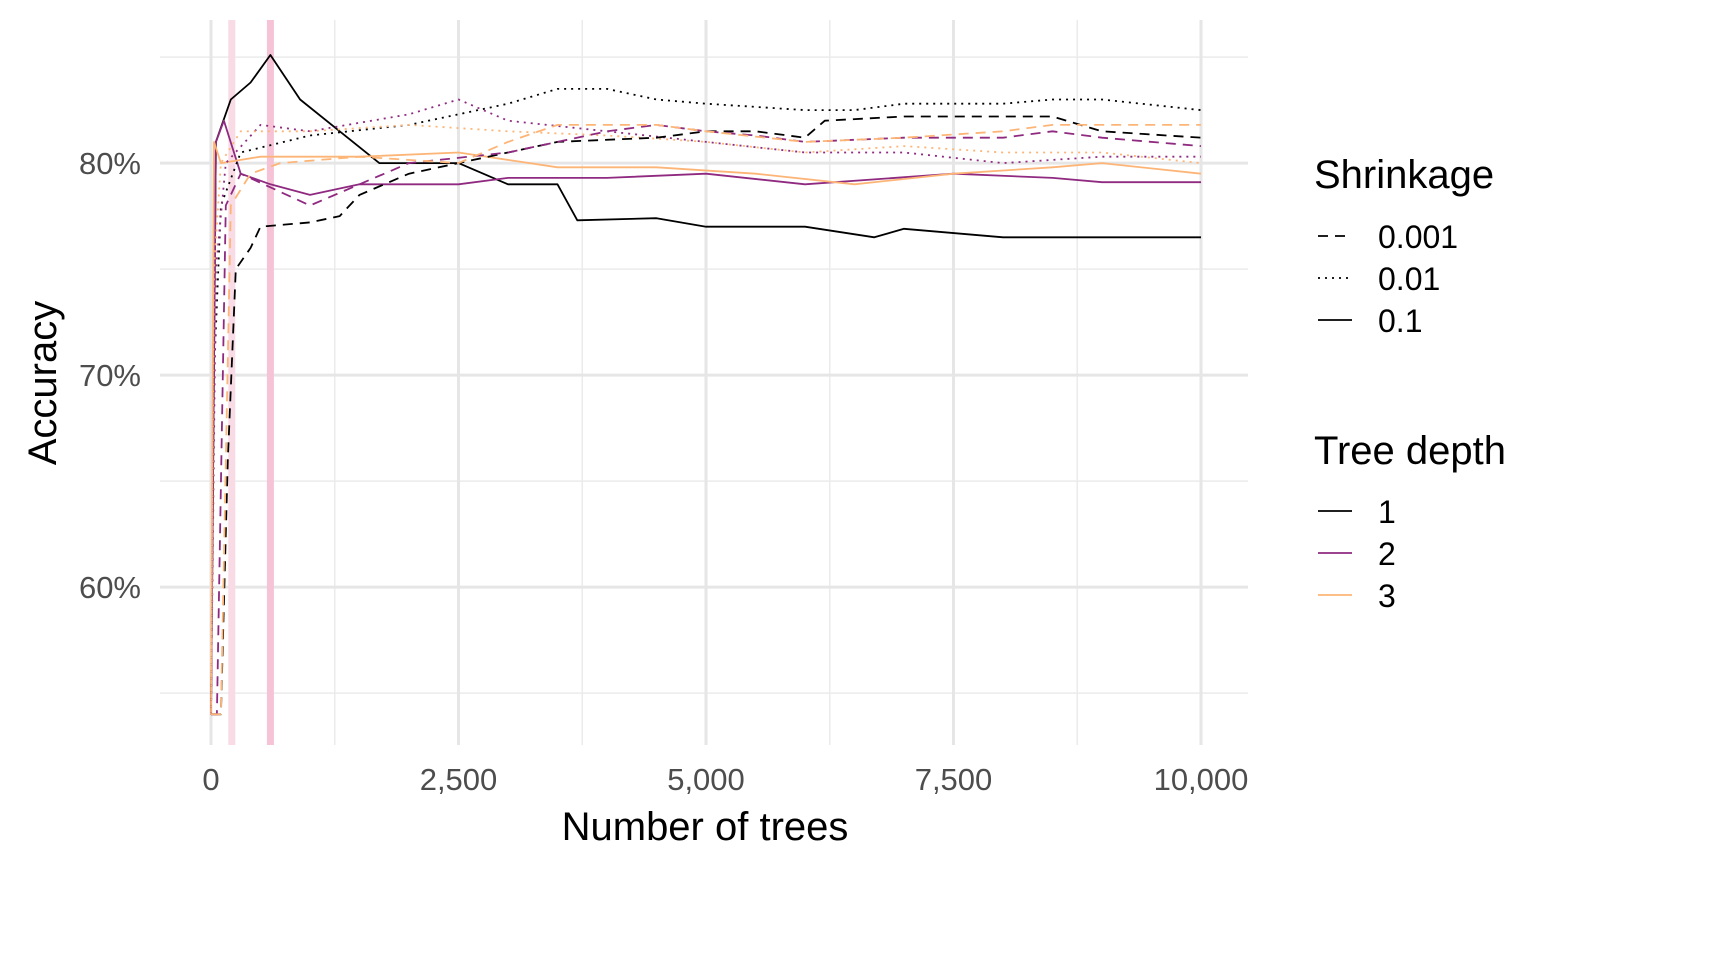 The image size is (1728, 965). Describe the element at coordinates (1409, 279) in the screenshot. I see `legend-label-shrinkage: 0.01` at that location.